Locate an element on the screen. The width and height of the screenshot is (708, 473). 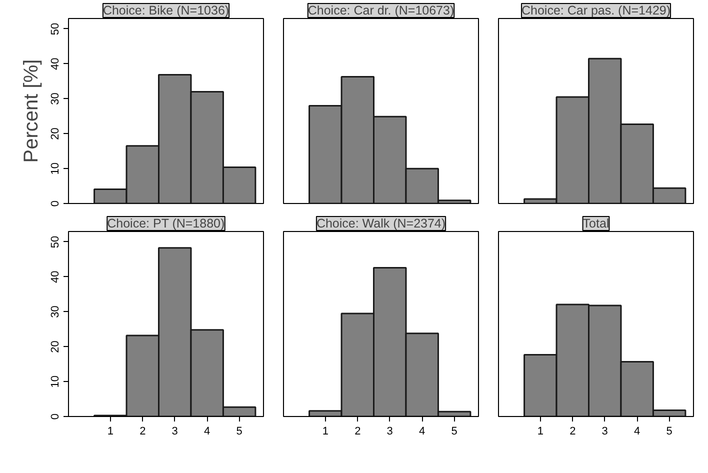
chart-title: Choice: Car dr. (N=10673) is located at coordinates (381, 11).